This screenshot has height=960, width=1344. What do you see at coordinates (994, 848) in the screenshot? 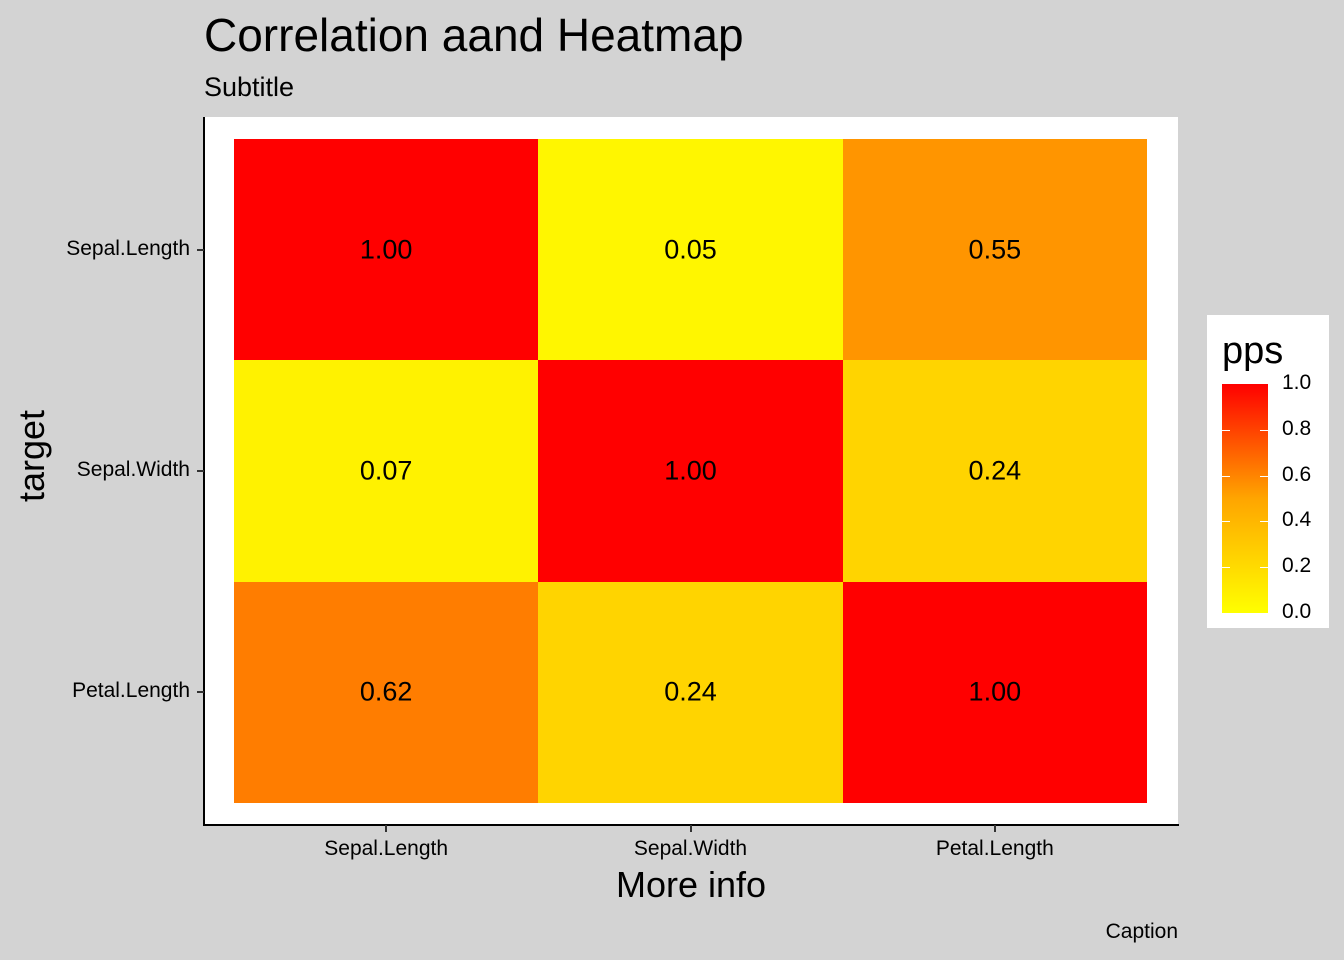
I see `x-tick-label: Petal.Length` at bounding box center [994, 848].